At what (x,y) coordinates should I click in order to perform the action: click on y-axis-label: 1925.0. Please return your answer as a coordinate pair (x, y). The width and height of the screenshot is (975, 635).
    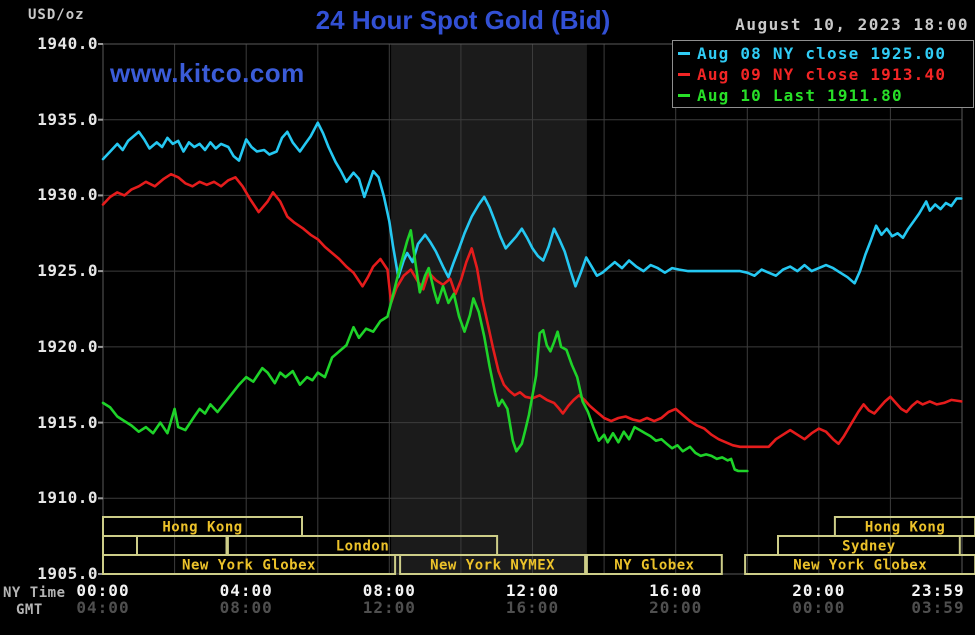
    Looking at the image, I should click on (67, 271).